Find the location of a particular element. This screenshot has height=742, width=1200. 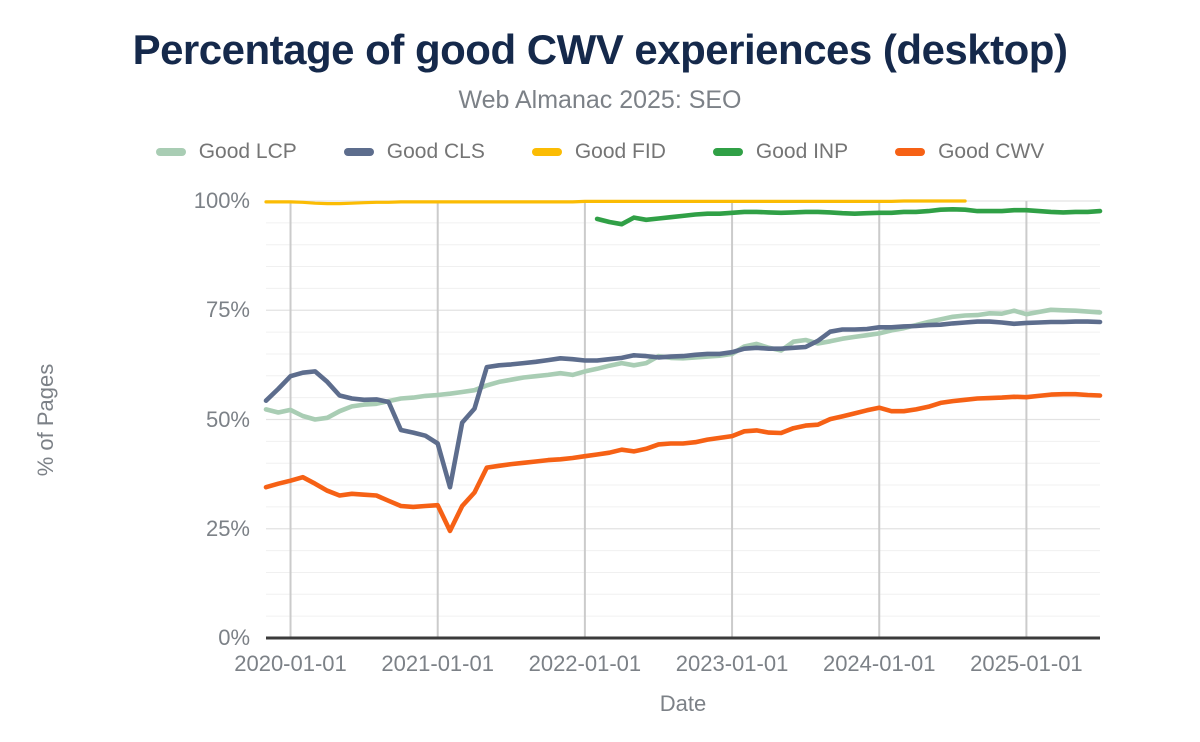

y-tick-label: 0% is located at coordinates (234, 637).